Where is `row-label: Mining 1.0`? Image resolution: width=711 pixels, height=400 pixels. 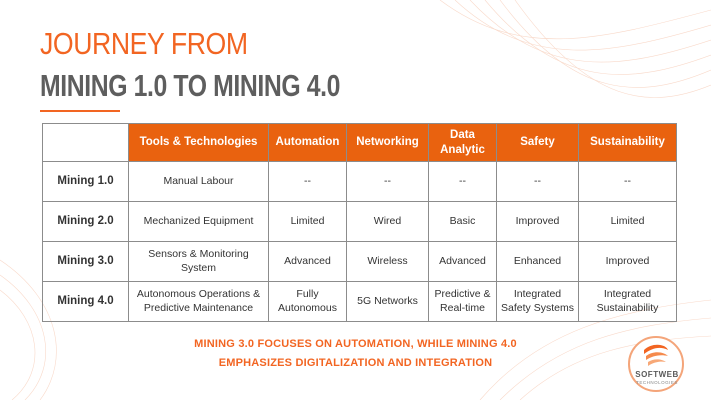 row-label: Mining 1.0 is located at coordinates (85, 181).